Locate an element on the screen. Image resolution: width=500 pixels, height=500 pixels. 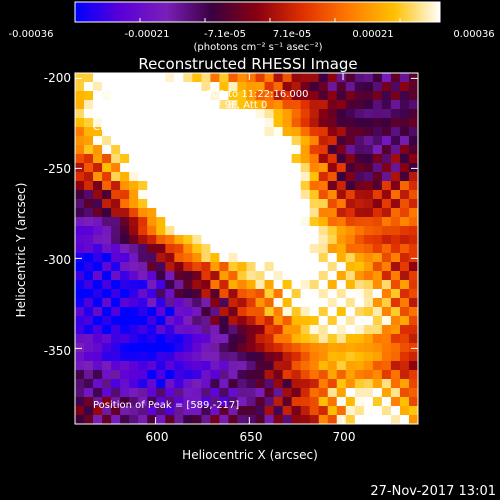
y-tick-label: -250 is located at coordinates (57, 169).